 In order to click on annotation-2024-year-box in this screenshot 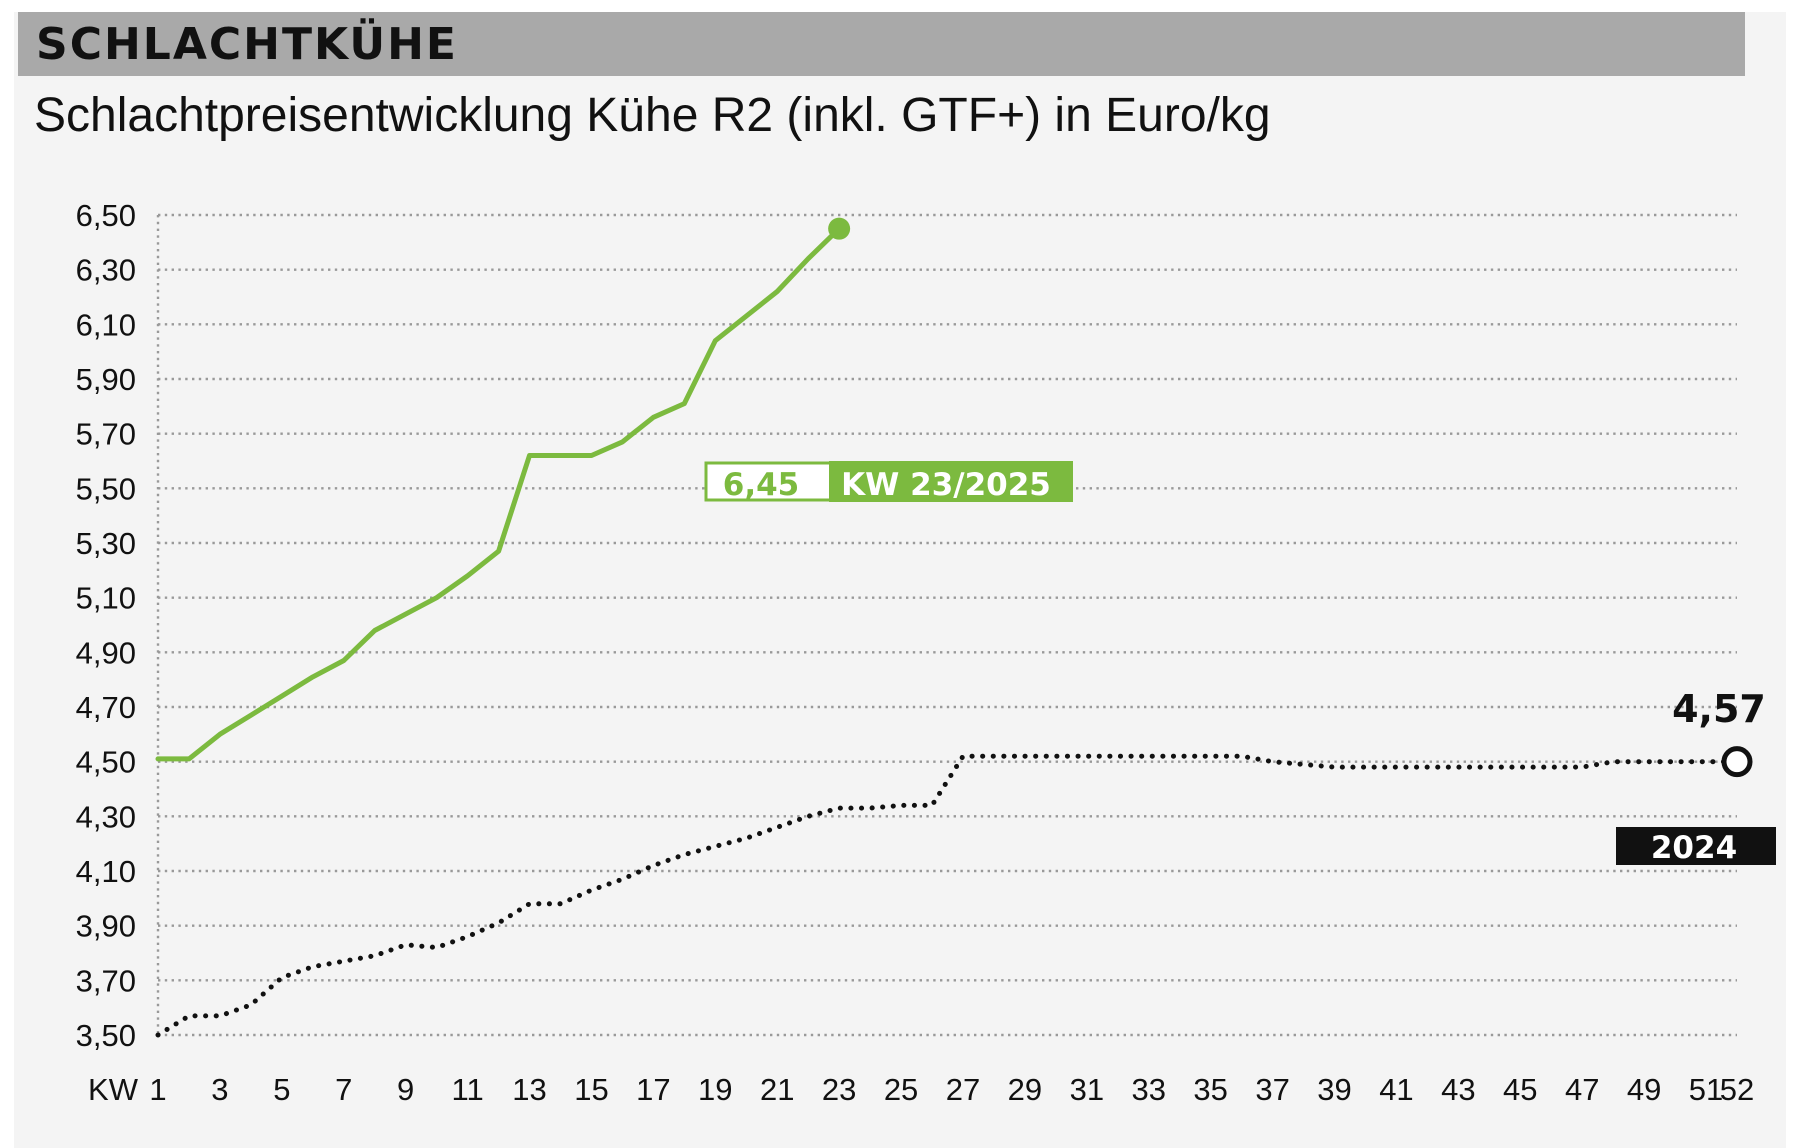, I will do `click(1696, 846)`.